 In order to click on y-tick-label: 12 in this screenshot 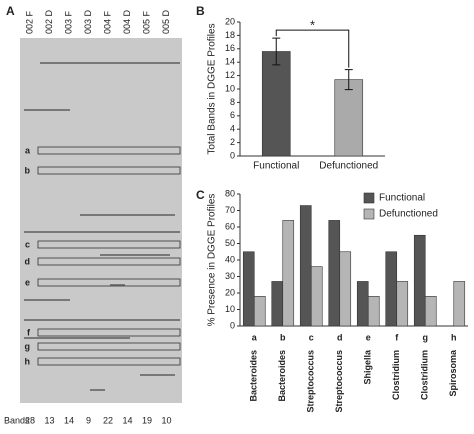, I will do `click(230, 75)`.